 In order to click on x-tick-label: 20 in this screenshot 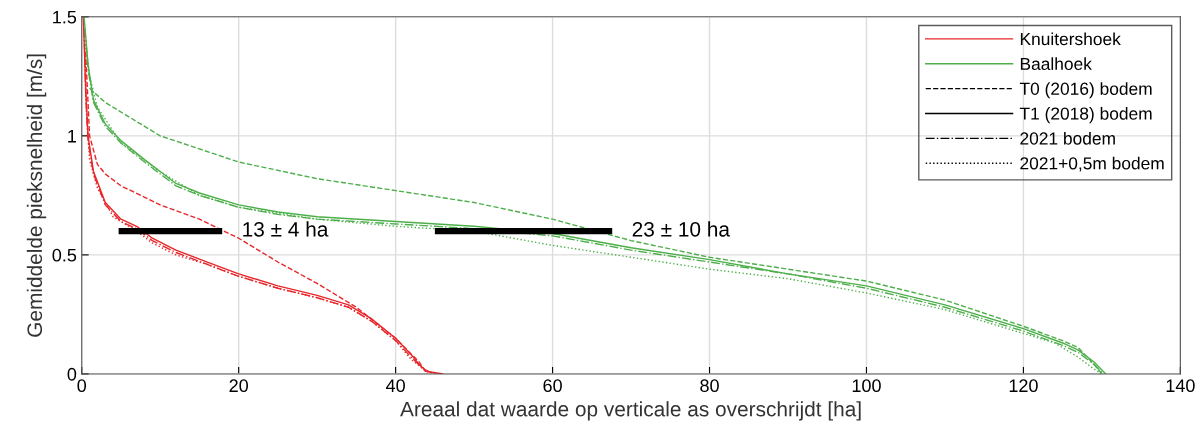, I will do `click(239, 386)`.